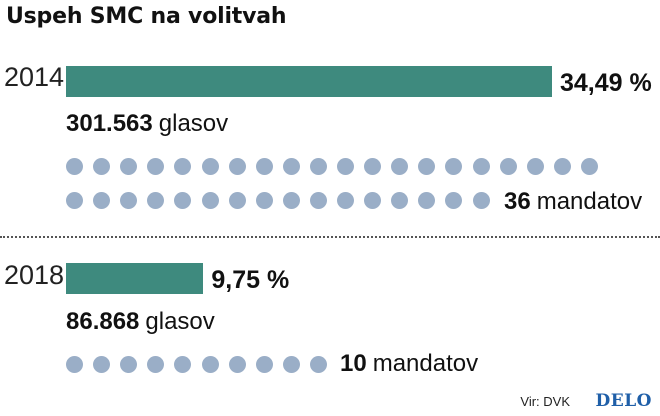  I want to click on percent-label-2018: 9,75 %, so click(250, 280).